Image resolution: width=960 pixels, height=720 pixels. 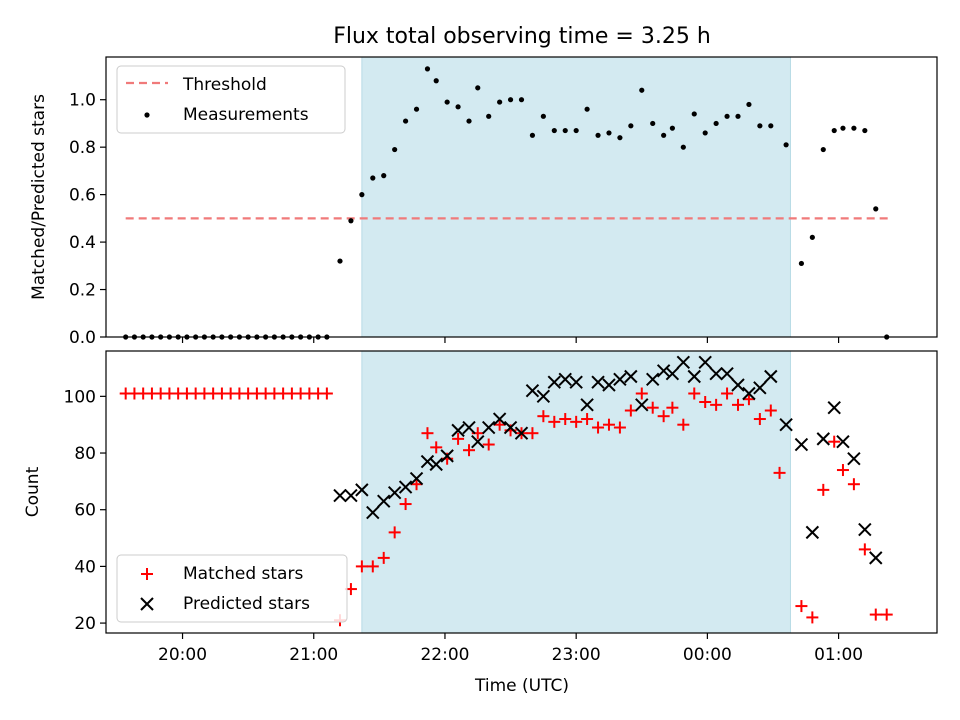 What do you see at coordinates (707, 655) in the screenshot?
I see `x-tick-label: 00:00` at bounding box center [707, 655].